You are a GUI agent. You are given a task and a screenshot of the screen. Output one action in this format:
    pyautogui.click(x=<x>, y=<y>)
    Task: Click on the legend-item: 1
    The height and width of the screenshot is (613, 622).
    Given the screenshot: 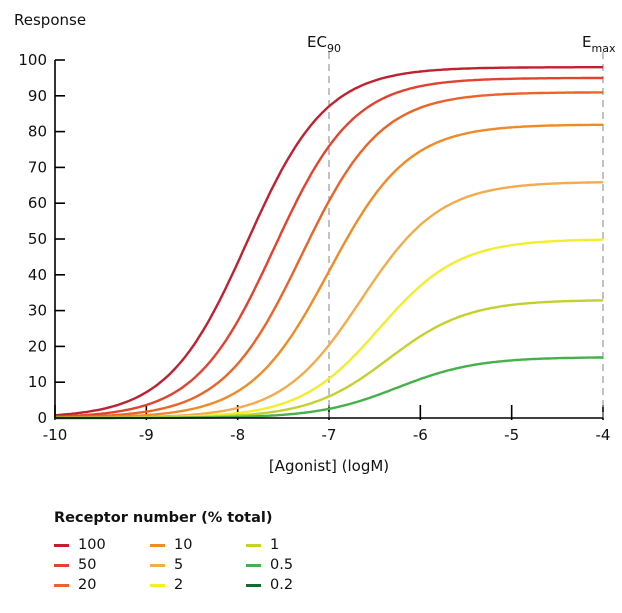 What is the action you would take?
    pyautogui.click(x=294, y=545)
    